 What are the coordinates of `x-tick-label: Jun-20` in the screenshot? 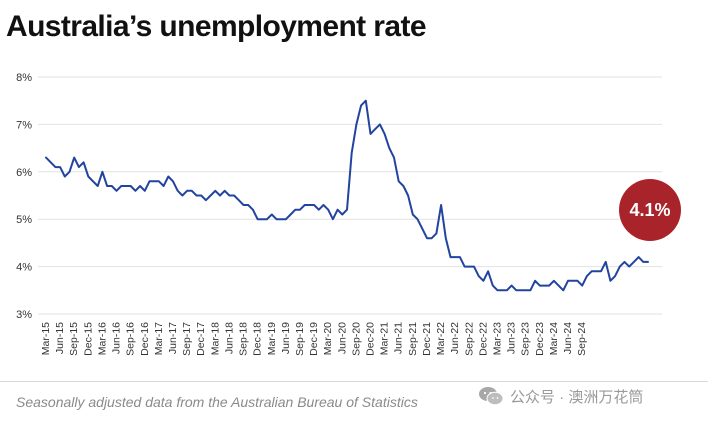 It's located at (342, 338).